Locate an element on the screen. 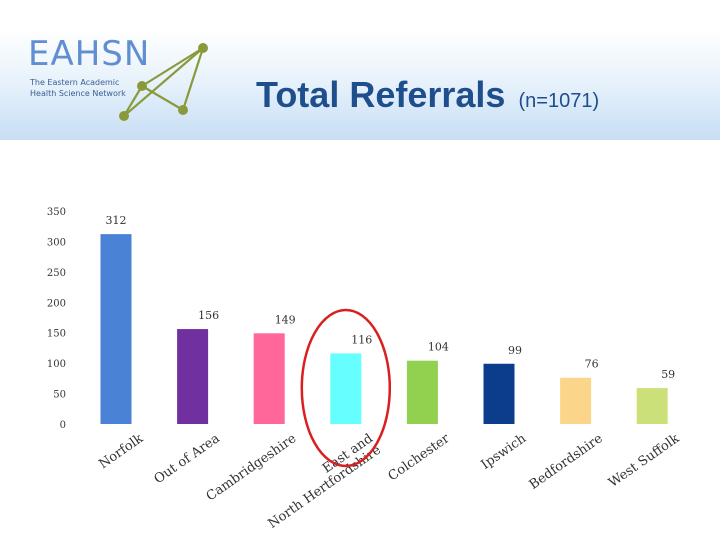 The image size is (720, 540). x-tick-label: Colchester is located at coordinates (419, 458).